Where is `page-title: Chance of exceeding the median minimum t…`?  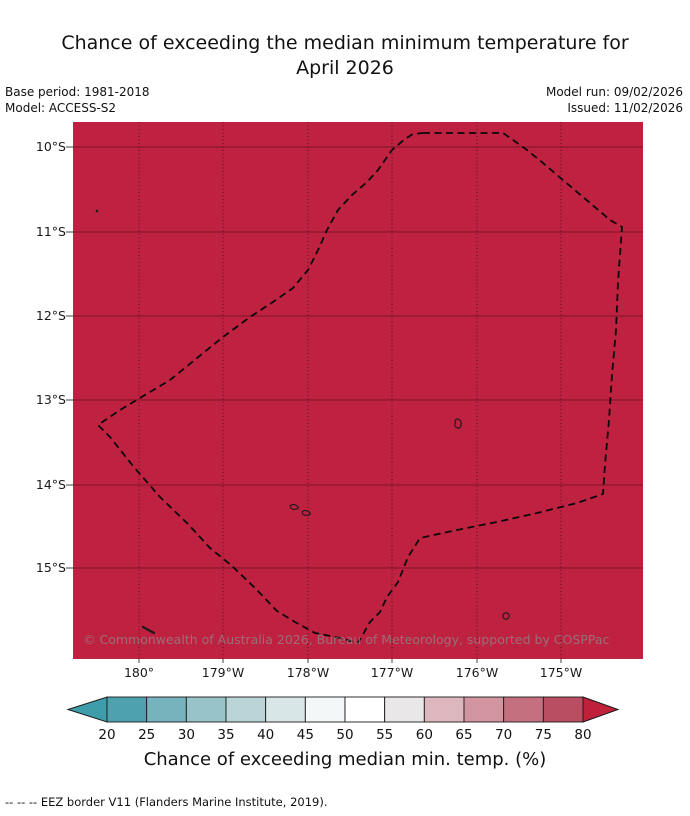
page-title: Chance of exceeding the median minimum t… is located at coordinates (345, 56).